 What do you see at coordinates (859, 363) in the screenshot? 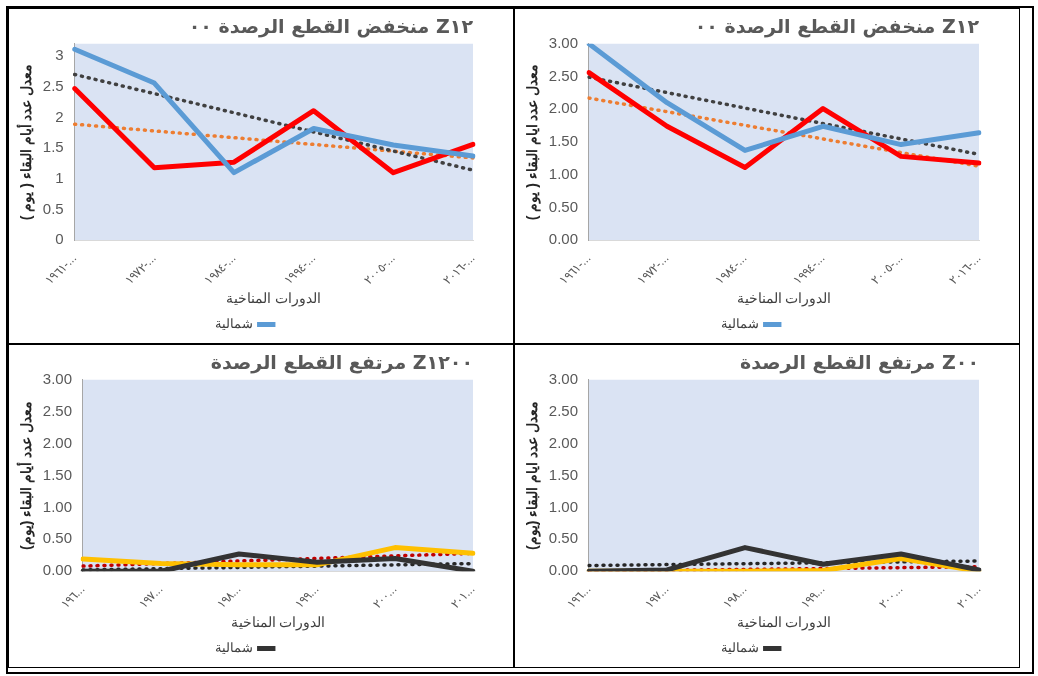
I see `chart-title: مرتفع القطع الرصدة Z٠٠` at bounding box center [859, 363].